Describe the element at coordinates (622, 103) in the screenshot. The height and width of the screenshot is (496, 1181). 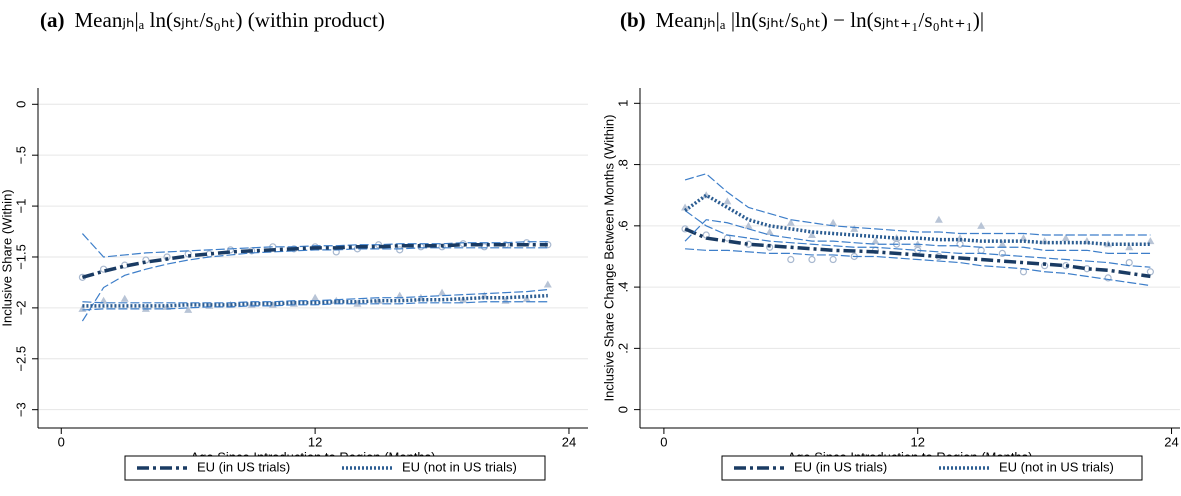
I see `y-tick-label: 1` at that location.